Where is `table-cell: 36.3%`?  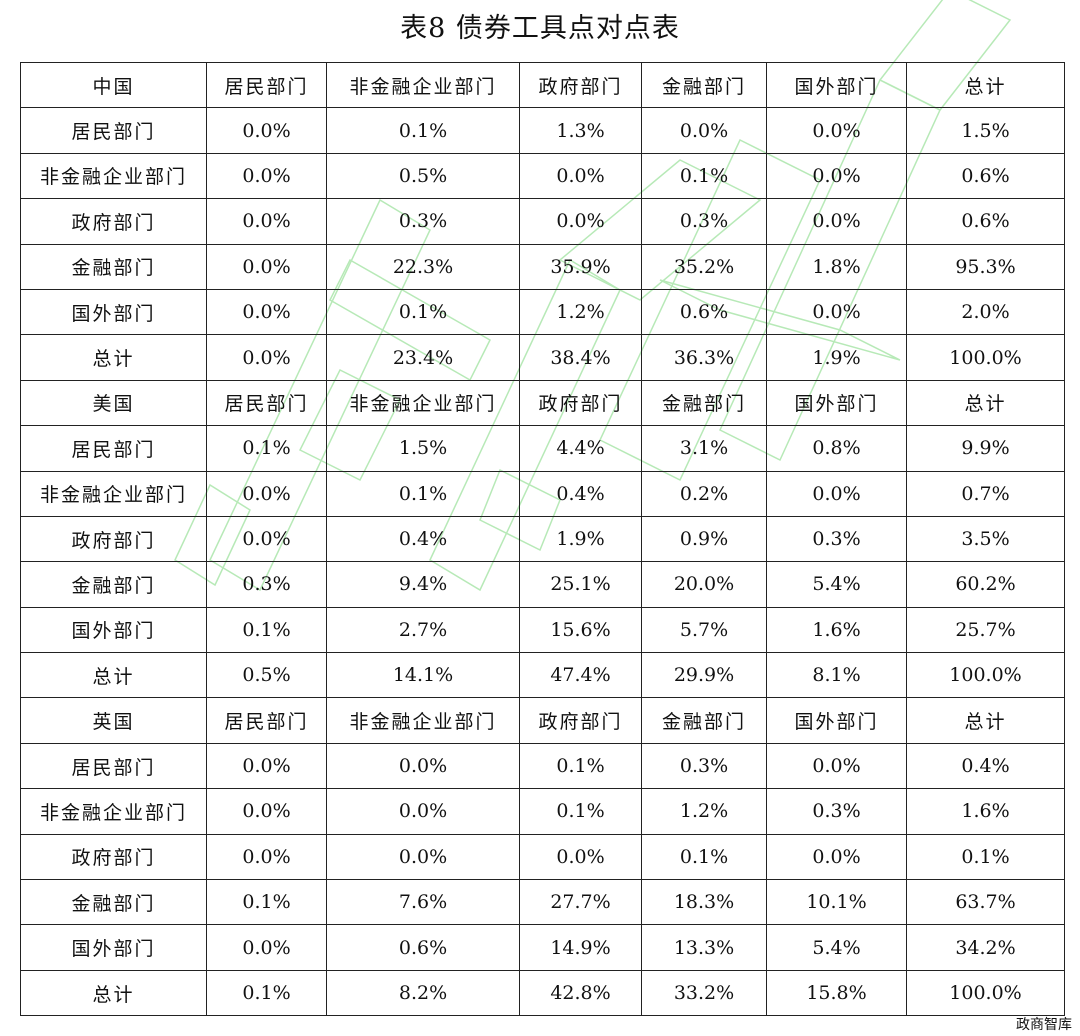
table-cell: 36.3% is located at coordinates (704, 357).